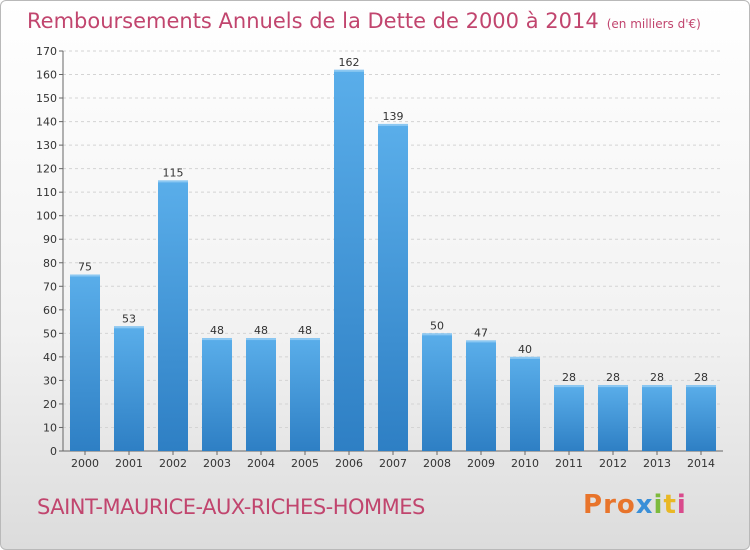 This screenshot has height=550, width=750. Describe the element at coordinates (85, 267) in the screenshot. I see `bar-value-label: 75` at that location.